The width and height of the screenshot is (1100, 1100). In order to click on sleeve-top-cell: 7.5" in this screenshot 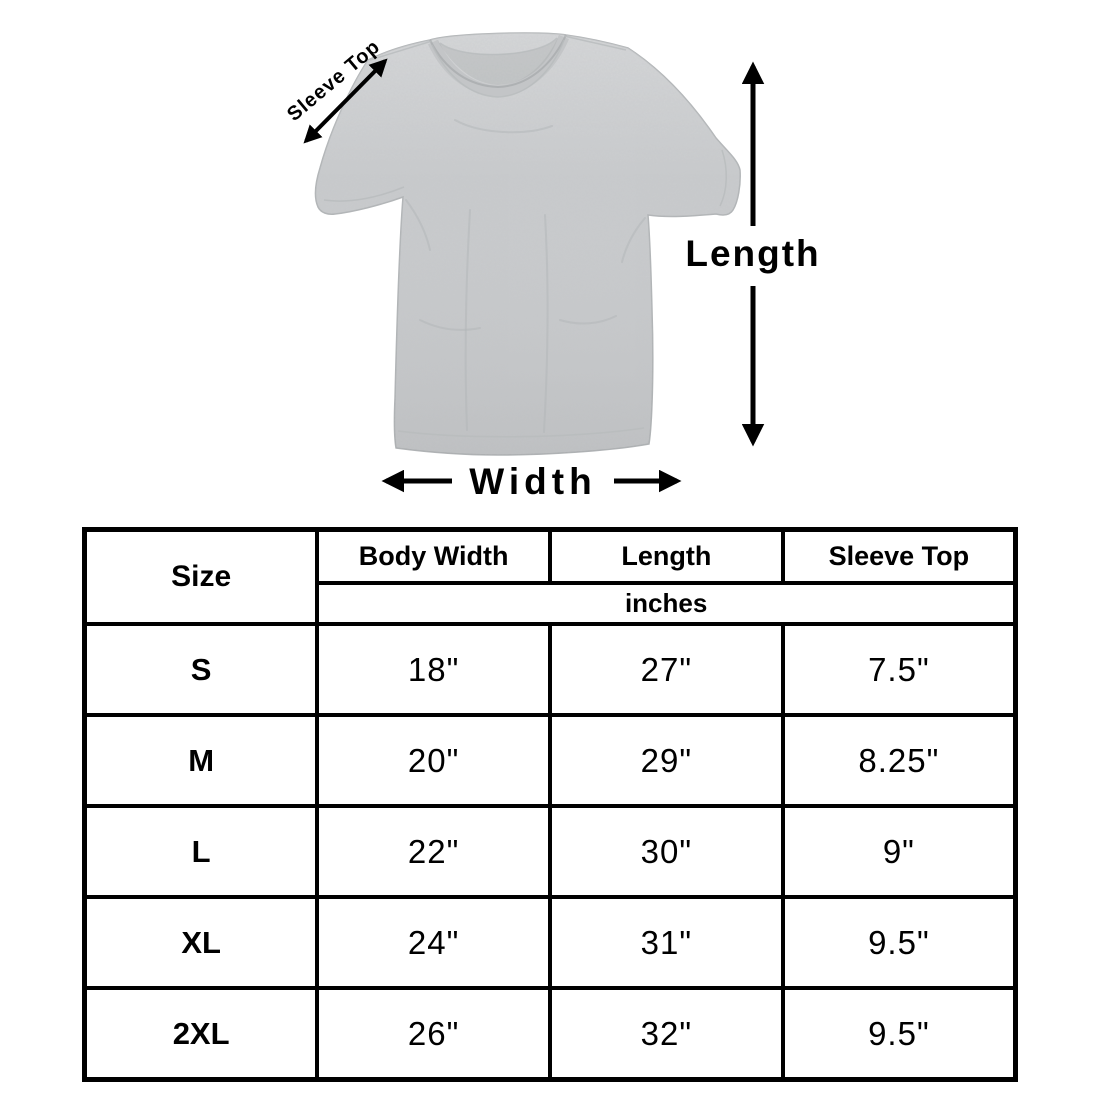, I will do `click(899, 669)`.